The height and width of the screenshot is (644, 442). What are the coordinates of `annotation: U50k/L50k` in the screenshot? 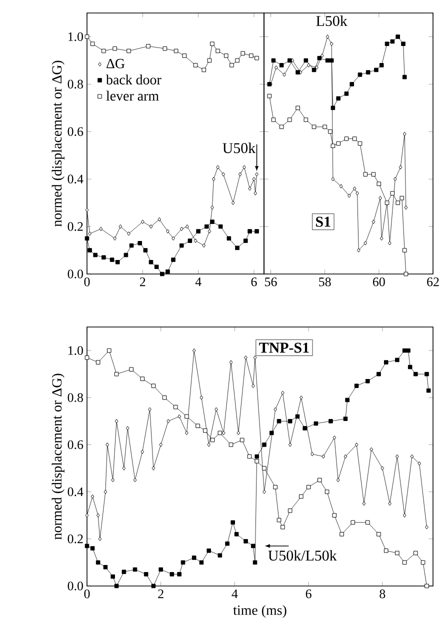 It's located at (302, 555).